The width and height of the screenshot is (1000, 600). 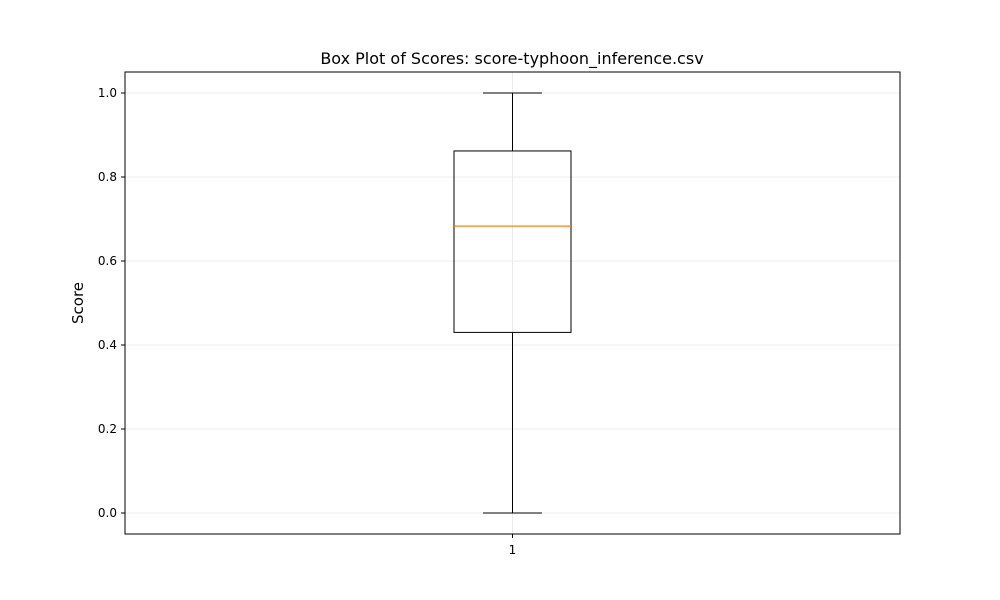 What do you see at coordinates (512, 241) in the screenshot?
I see `box-iqr` at bounding box center [512, 241].